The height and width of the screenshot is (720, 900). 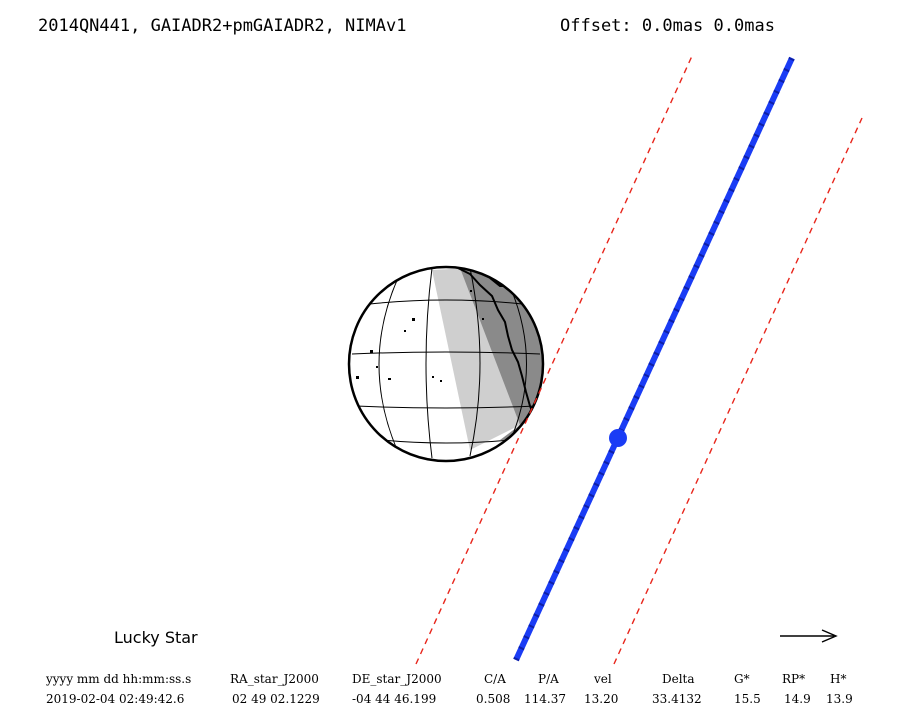 What do you see at coordinates (115, 699) in the screenshot?
I see `value-datetime: 2019-02-04 02:49:42.6` at bounding box center [115, 699].